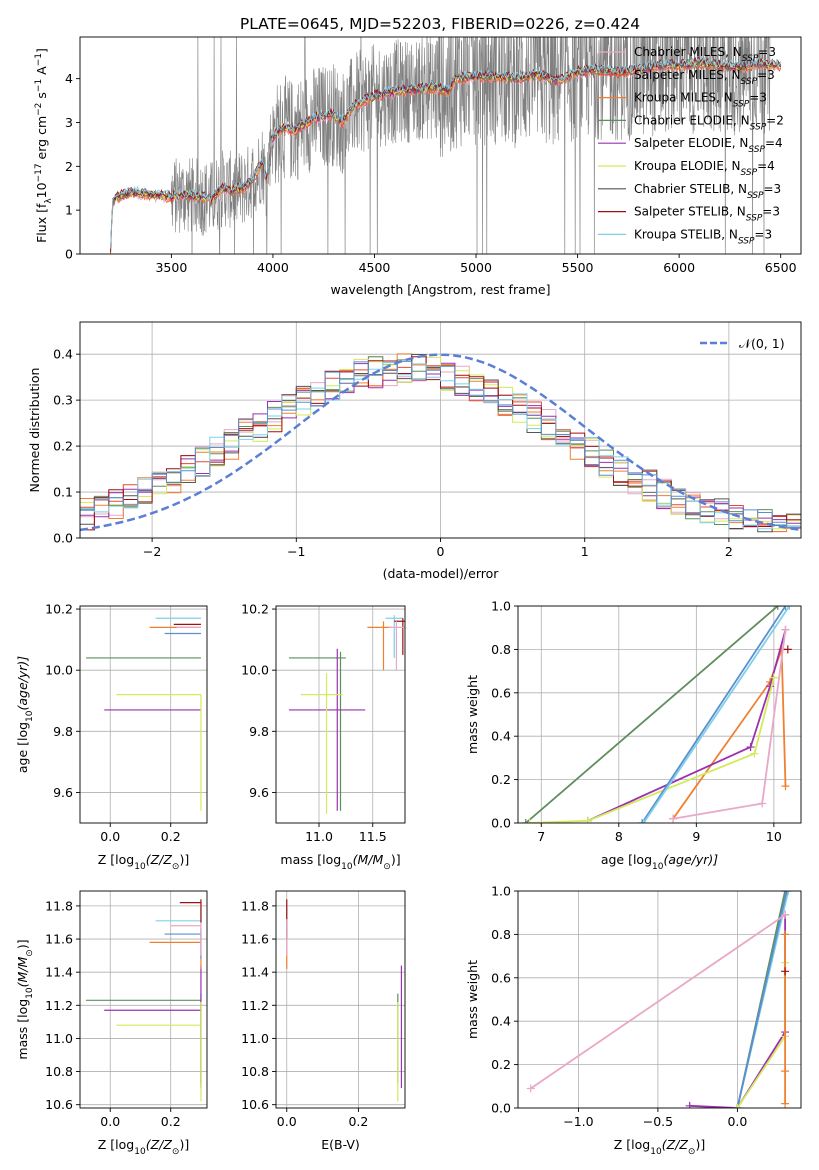 This screenshot has height=1170, width=819. I want to click on y-axis-label-part: A, so click(41, 72).